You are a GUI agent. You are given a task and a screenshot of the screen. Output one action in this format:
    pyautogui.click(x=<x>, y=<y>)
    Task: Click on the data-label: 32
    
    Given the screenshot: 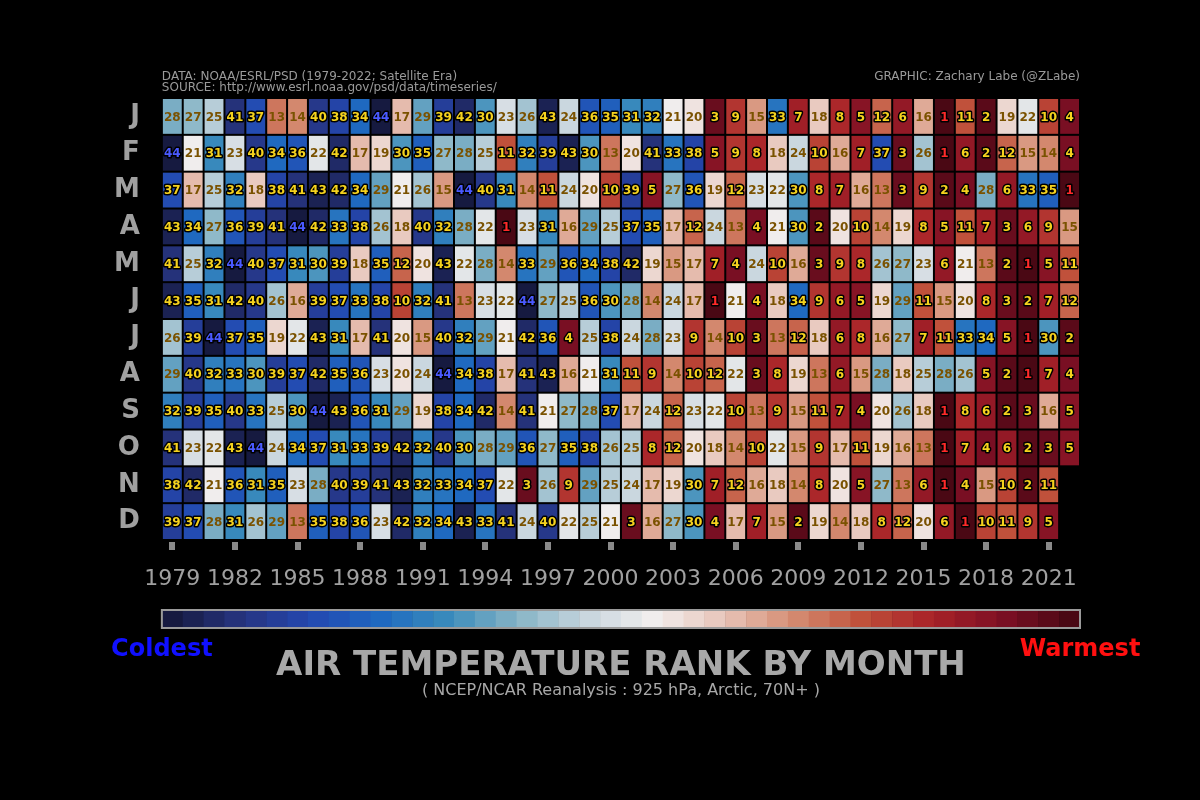 What is the action you would take?
    pyautogui.click(x=235, y=190)
    